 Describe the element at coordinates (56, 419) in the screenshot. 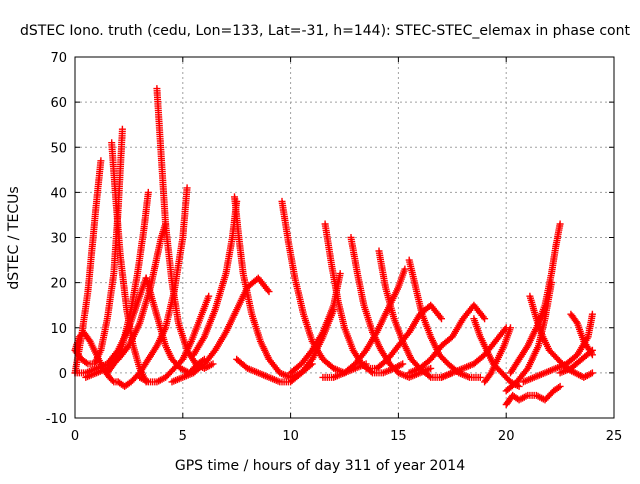

I see `y-tick-label: -10` at that location.